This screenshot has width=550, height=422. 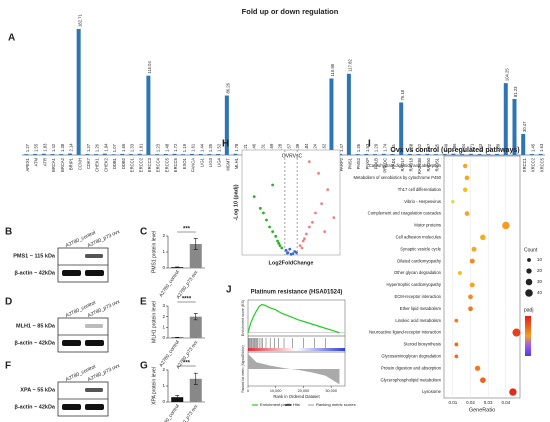 I want to click on y-axis-label: Enrichment score (ES), so click(x=243, y=318).